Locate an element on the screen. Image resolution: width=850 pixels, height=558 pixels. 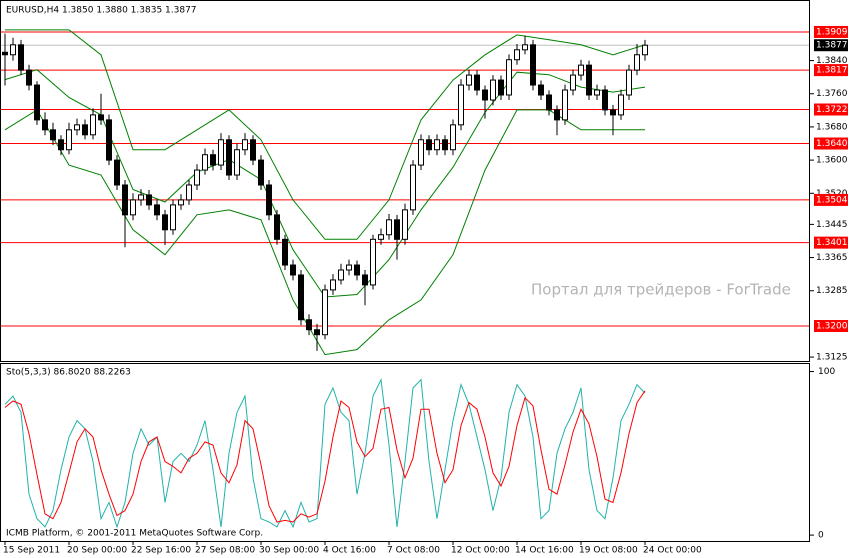
x-tick-label: 4 Oct 16:00 is located at coordinates (349, 551).